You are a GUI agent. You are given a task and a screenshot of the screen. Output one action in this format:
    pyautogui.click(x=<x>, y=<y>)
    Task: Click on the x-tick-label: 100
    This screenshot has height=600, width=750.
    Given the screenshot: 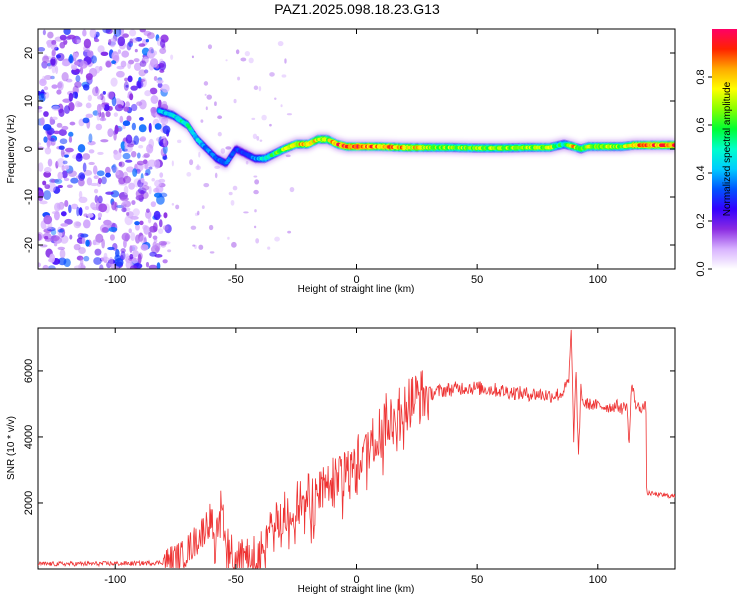 What is the action you would take?
    pyautogui.click(x=598, y=280)
    